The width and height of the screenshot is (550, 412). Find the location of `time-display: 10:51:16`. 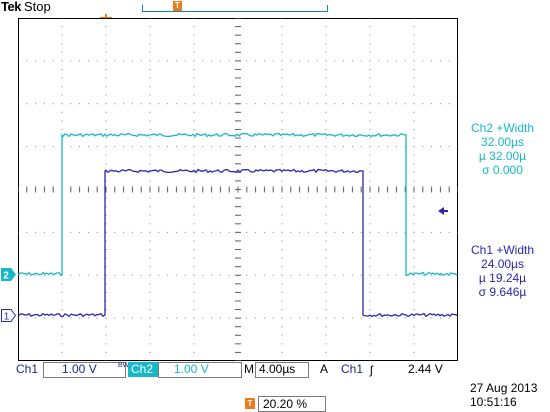

time-display: 10:51:16 is located at coordinates (493, 402).